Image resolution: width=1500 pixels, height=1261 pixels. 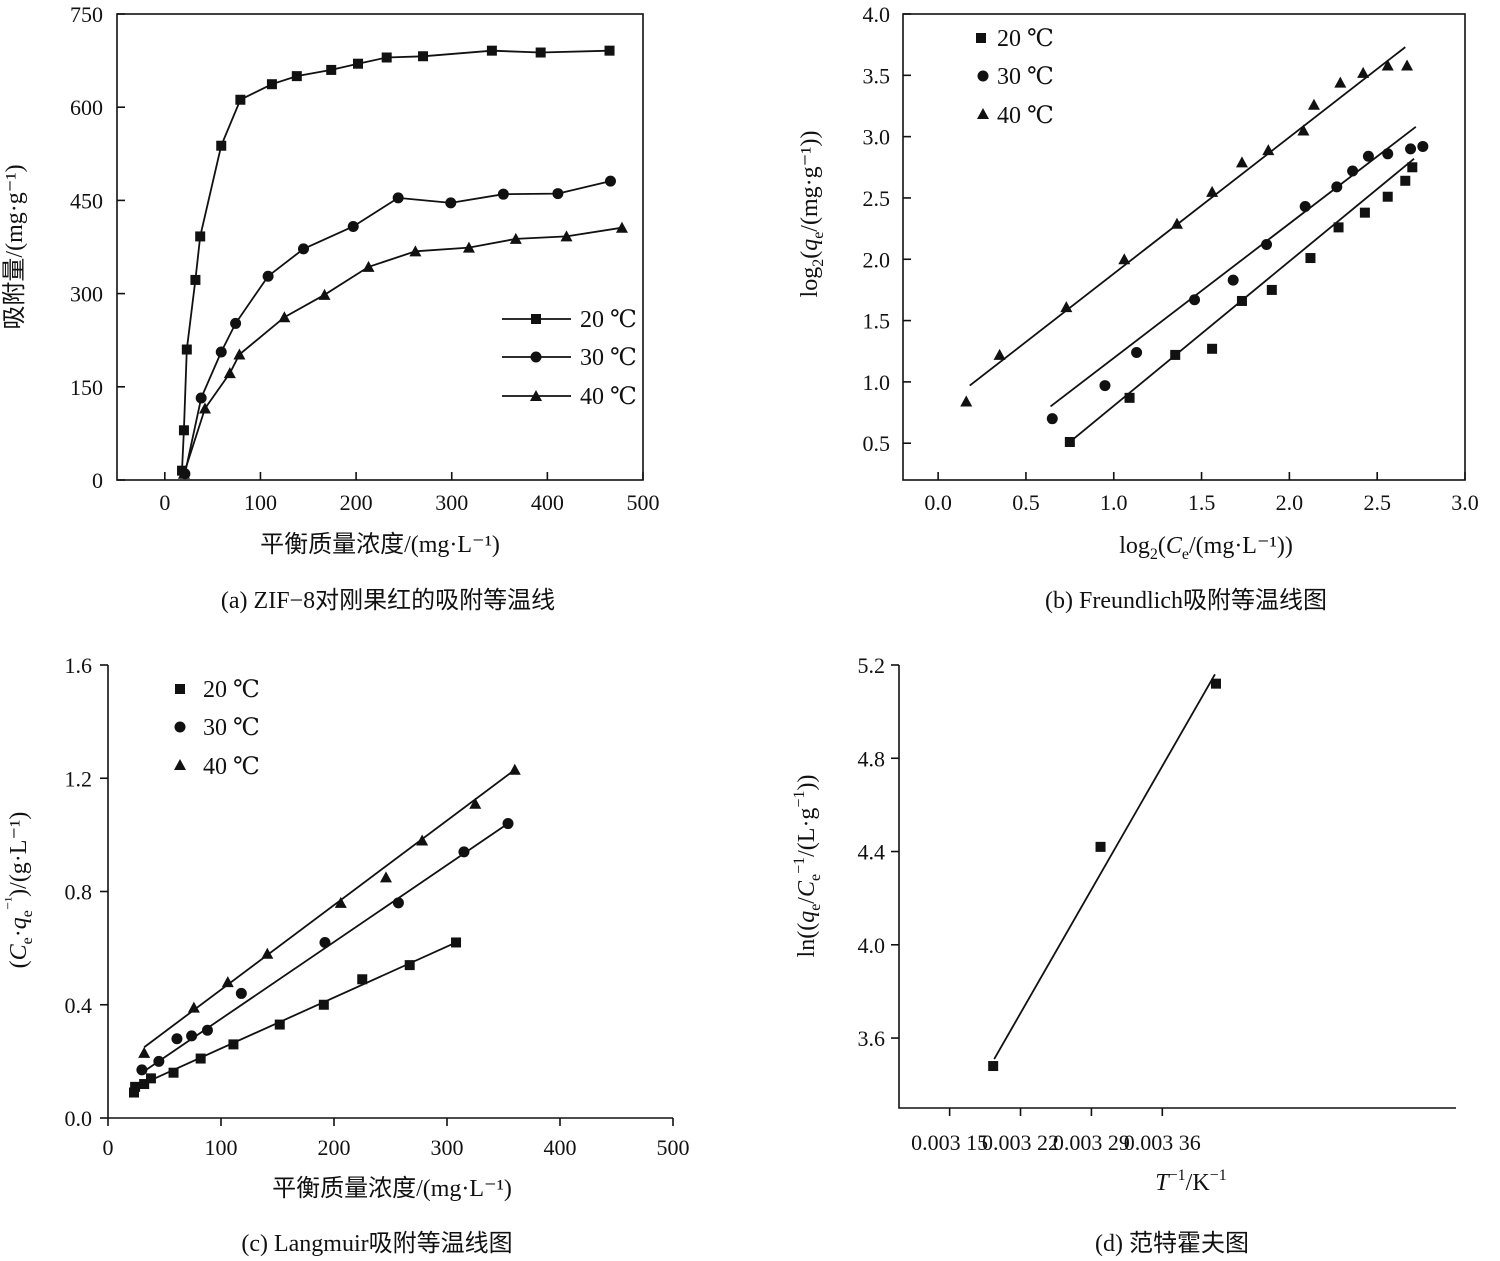 What do you see at coordinates (451, 502) in the screenshot?
I see `panel-a-x-tick-label: 300` at bounding box center [451, 502].